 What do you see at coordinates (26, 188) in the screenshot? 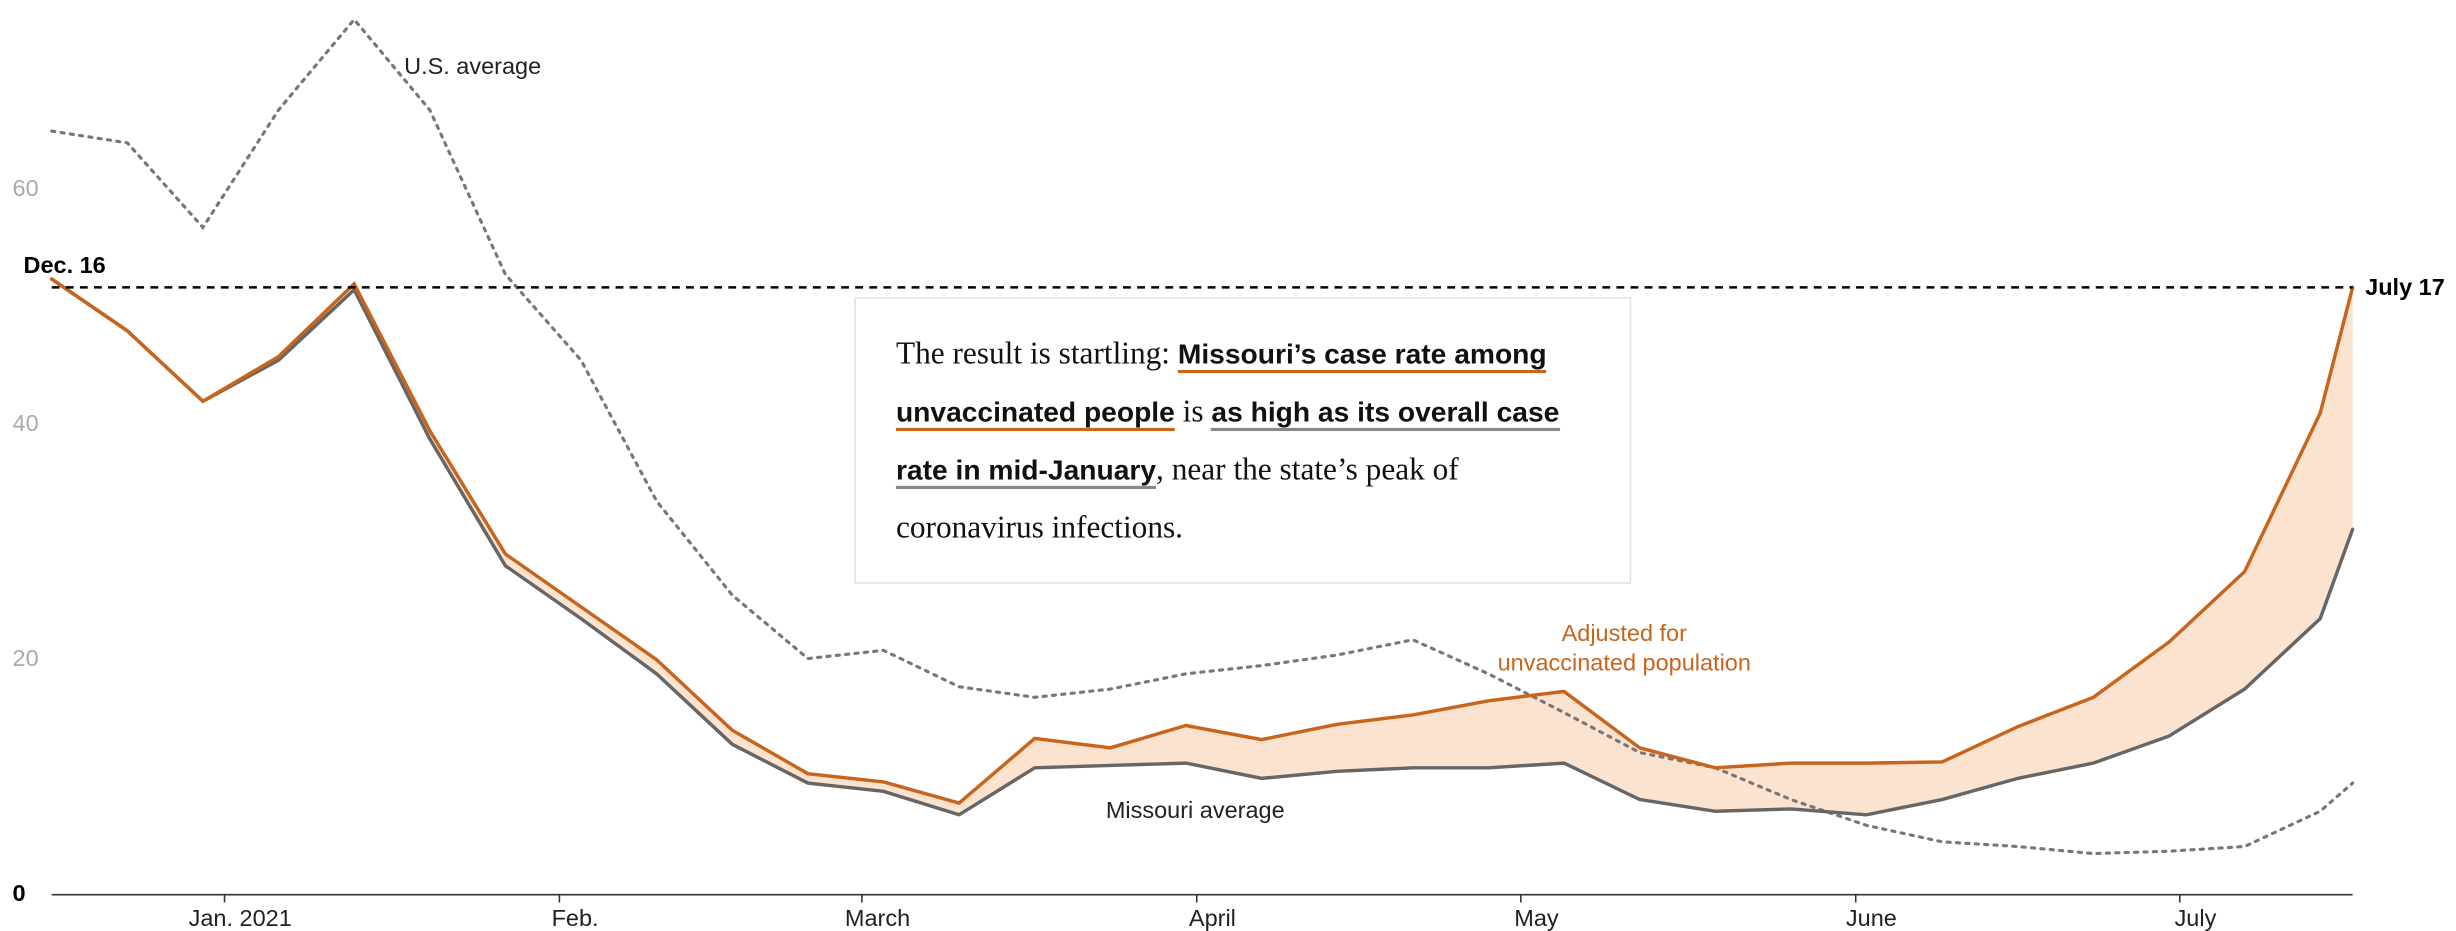
I see `y-tick-label: 60` at bounding box center [26, 188].